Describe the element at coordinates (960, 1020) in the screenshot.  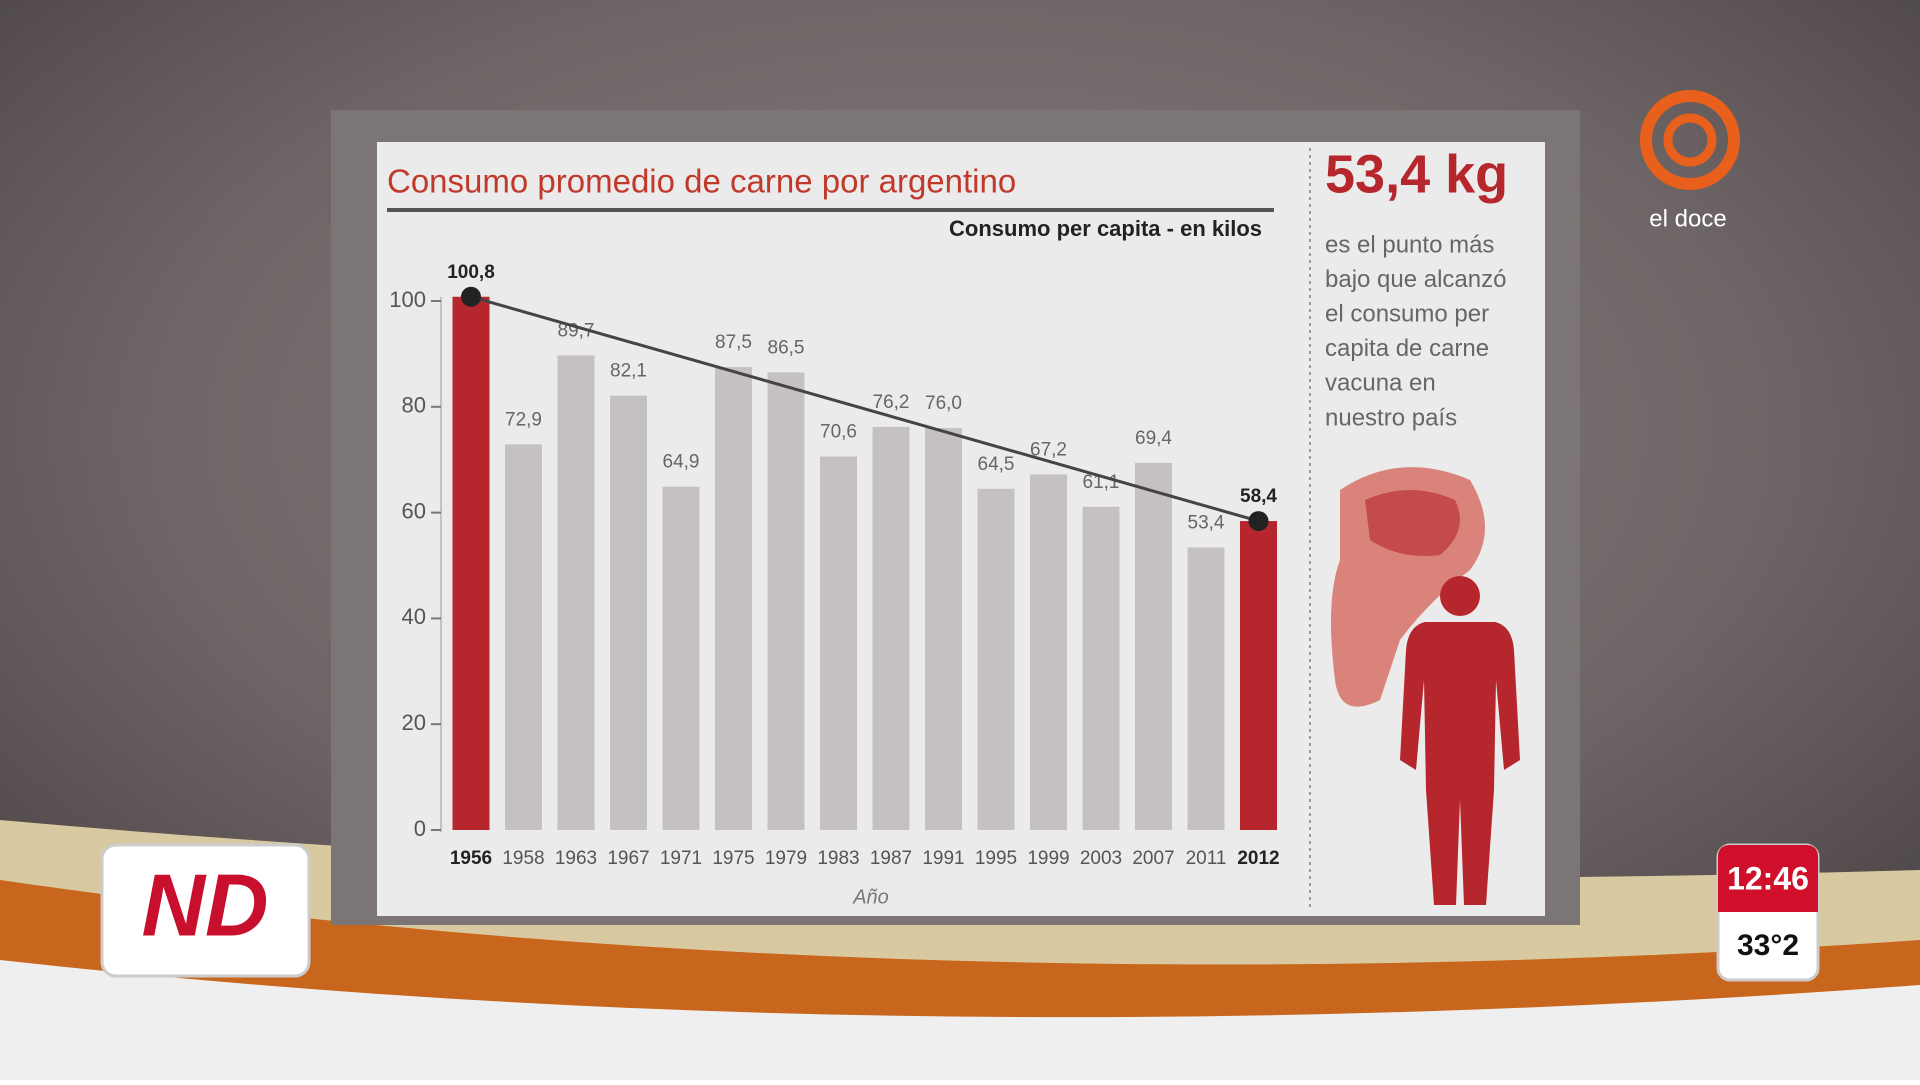
I see `banner-white` at that location.